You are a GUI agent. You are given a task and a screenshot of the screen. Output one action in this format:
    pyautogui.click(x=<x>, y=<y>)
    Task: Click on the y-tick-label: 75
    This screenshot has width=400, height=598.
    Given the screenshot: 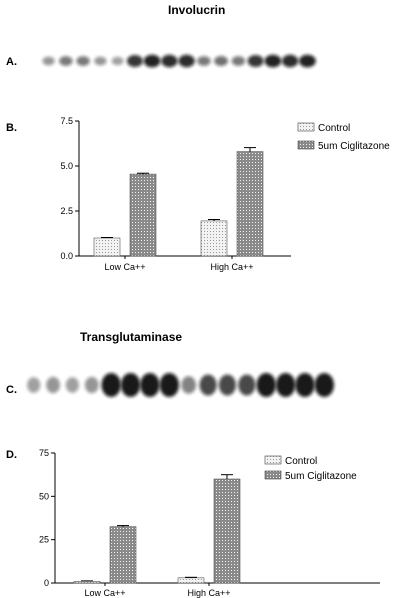 What is the action you would take?
    pyautogui.click(x=44, y=453)
    